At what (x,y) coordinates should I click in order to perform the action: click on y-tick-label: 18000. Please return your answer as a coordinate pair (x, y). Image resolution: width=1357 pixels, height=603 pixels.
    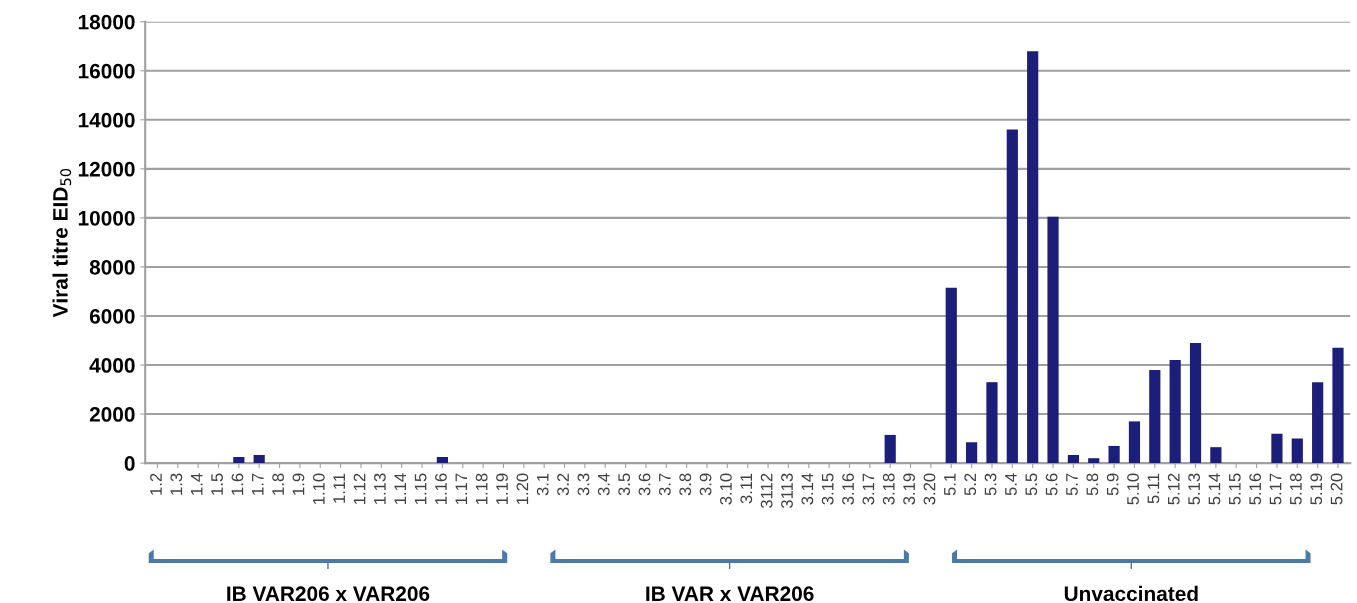
    Looking at the image, I should click on (106, 22).